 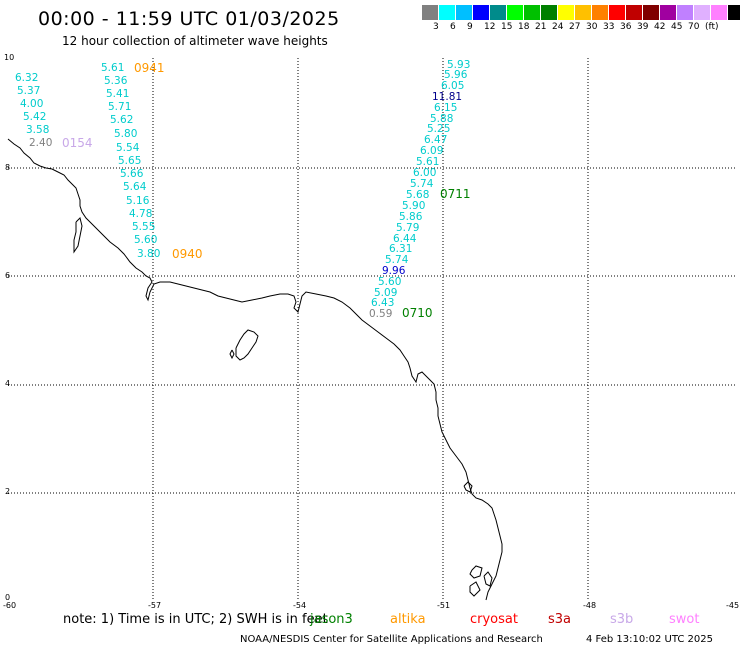 I want to click on legend-label: 70, so click(x=694, y=27).